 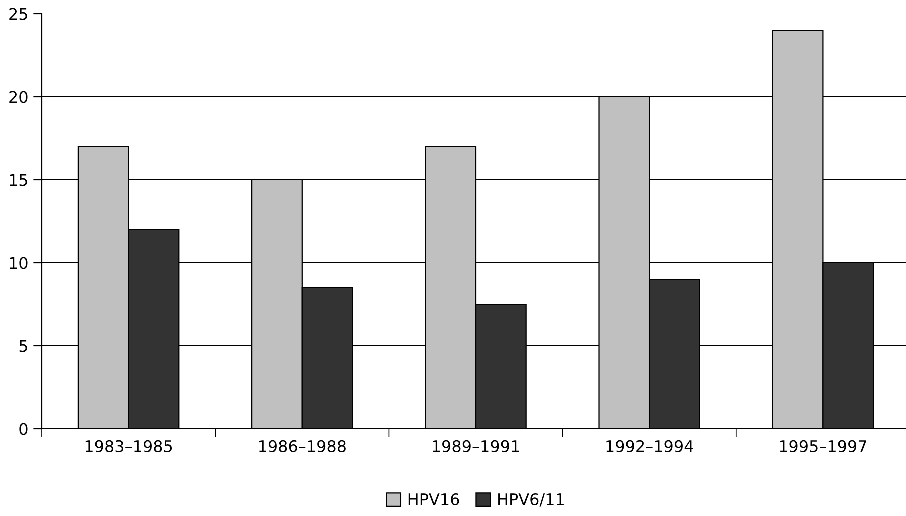 I want to click on y-tick-label: 25, so click(x=19, y=14).